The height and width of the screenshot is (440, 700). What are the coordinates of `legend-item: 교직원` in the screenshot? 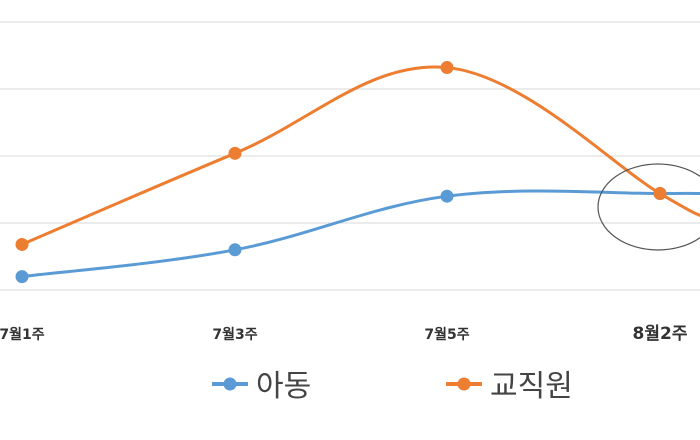 It's located at (509, 386).